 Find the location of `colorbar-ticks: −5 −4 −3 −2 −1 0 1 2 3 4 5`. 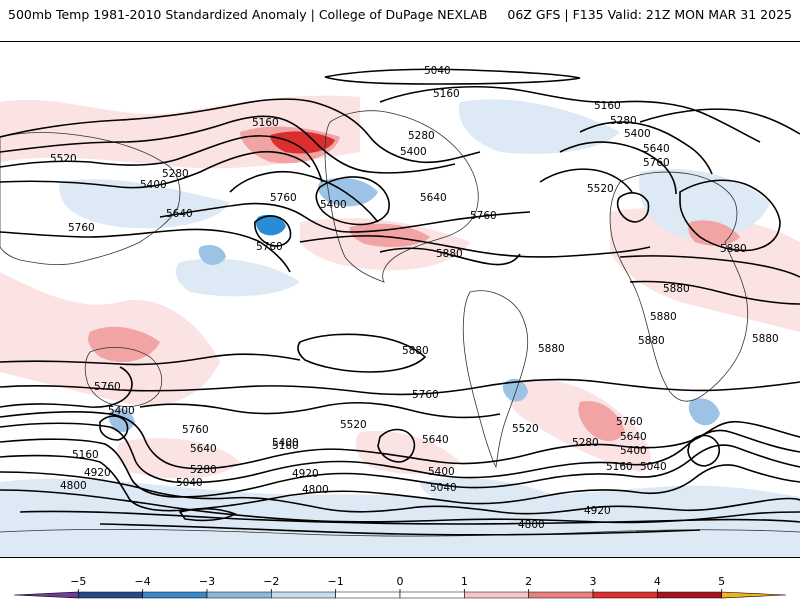

colorbar-ticks: −5 −4 −3 −2 −1 0 1 2 3 4 5 is located at coordinates (397, 583).